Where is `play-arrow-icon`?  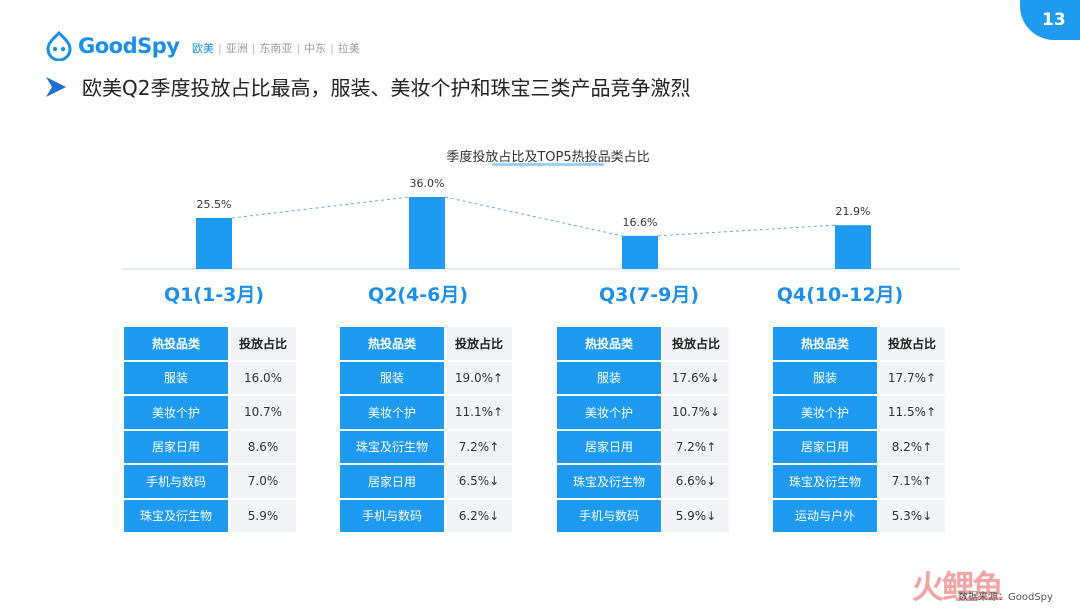 play-arrow-icon is located at coordinates (56, 86).